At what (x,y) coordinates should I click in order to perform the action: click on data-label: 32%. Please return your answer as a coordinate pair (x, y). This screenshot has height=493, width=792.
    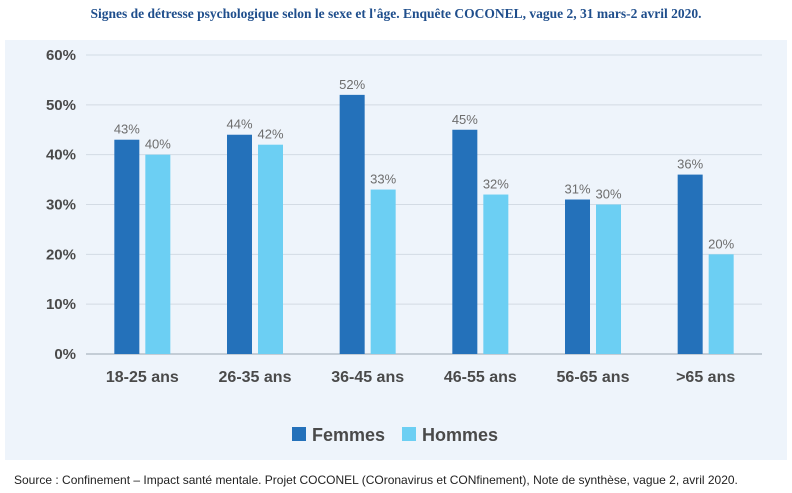
    Looking at the image, I should click on (496, 184).